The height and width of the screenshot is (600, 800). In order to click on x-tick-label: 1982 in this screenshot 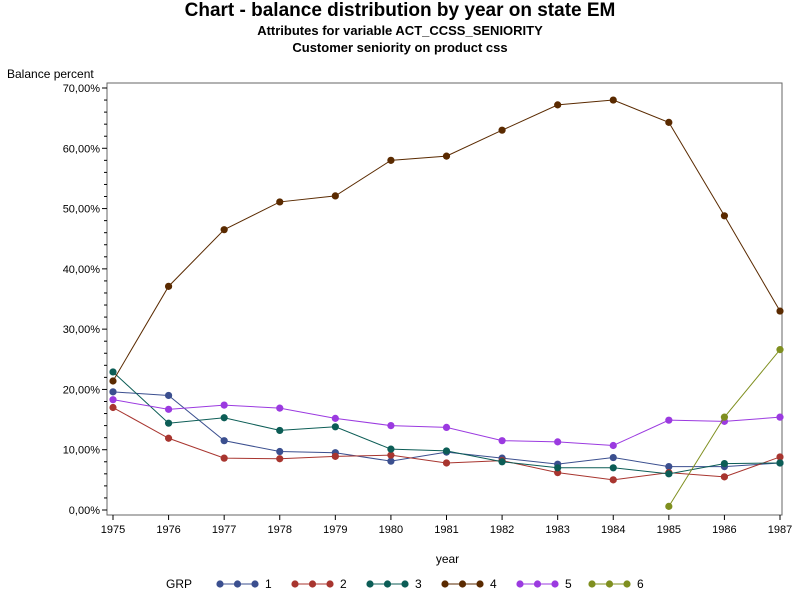, I will do `click(502, 530)`.